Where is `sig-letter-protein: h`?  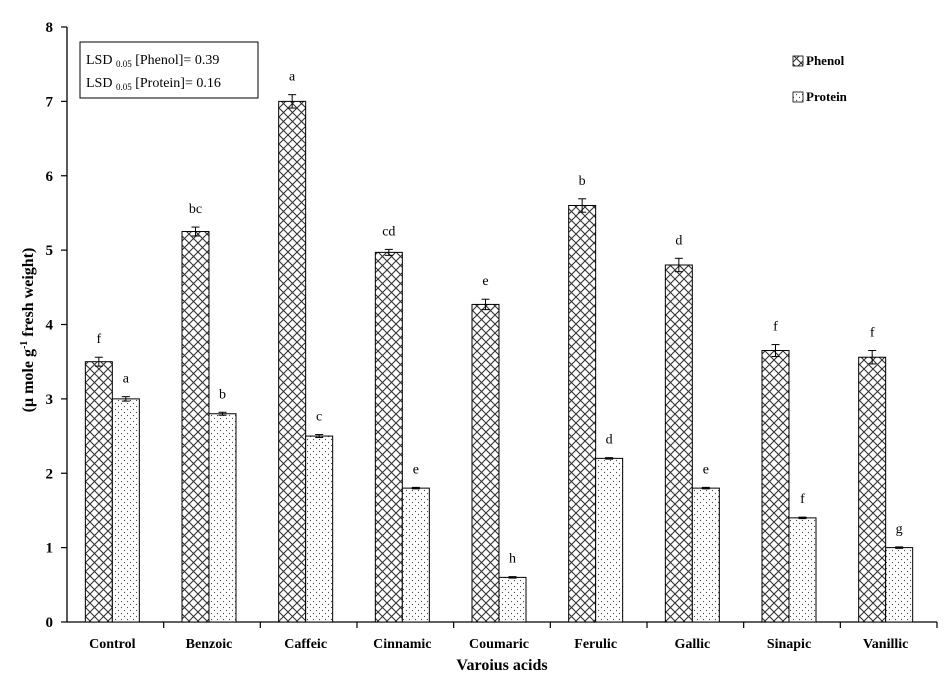
sig-letter-protein: h is located at coordinates (512, 559).